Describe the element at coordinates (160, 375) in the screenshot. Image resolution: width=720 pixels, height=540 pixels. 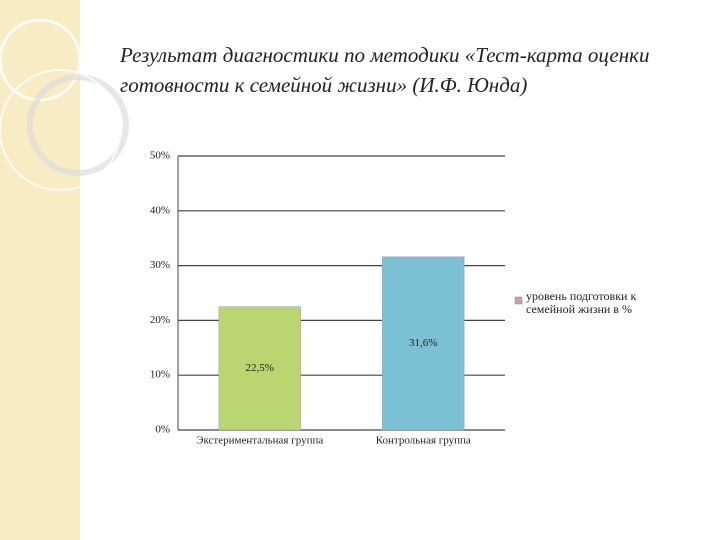
I see `y-tick-label: 10%` at that location.